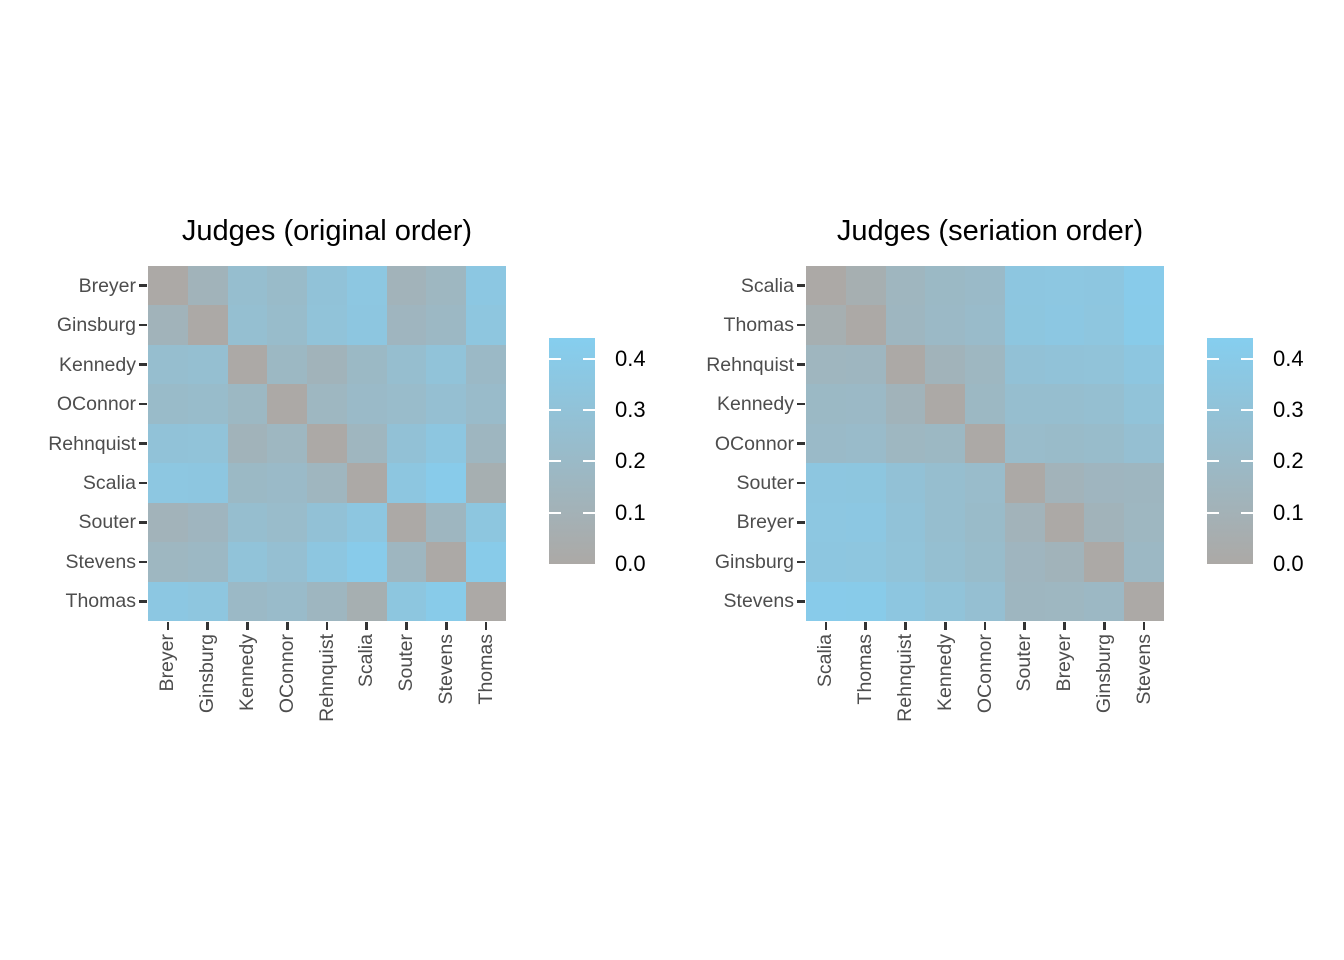  What do you see at coordinates (327, 231) in the screenshot?
I see `panel-title: Judges (original order)` at bounding box center [327, 231].